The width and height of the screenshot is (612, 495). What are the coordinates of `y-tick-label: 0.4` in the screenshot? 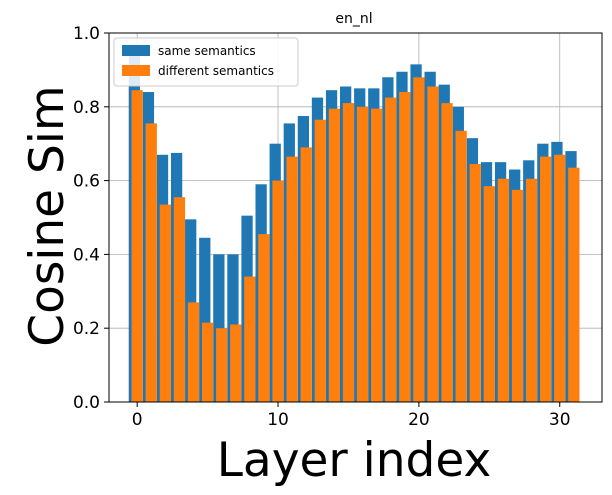 It's located at (86, 255).